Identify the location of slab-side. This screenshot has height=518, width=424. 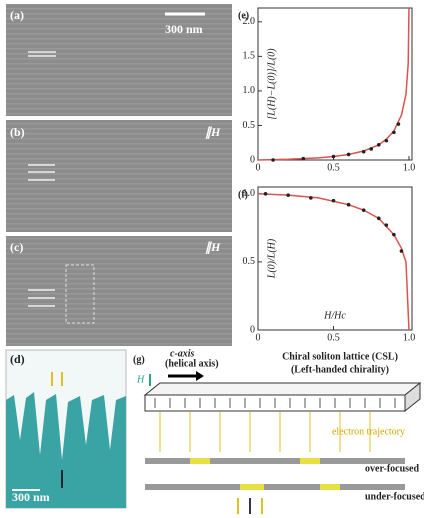
(412, 397).